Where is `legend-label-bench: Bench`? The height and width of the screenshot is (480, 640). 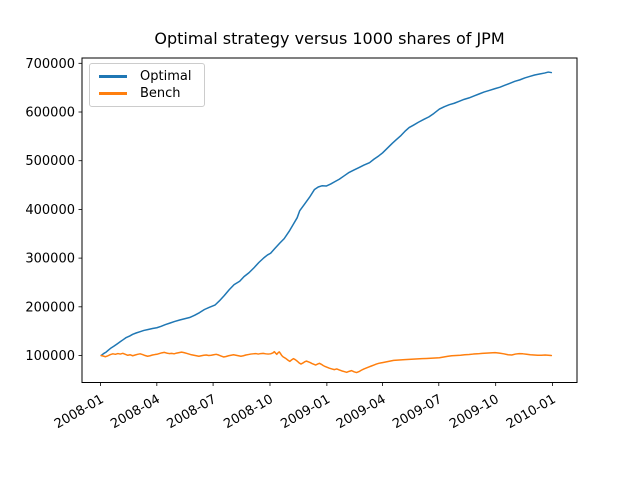 legend-label-bench: Bench is located at coordinates (160, 93).